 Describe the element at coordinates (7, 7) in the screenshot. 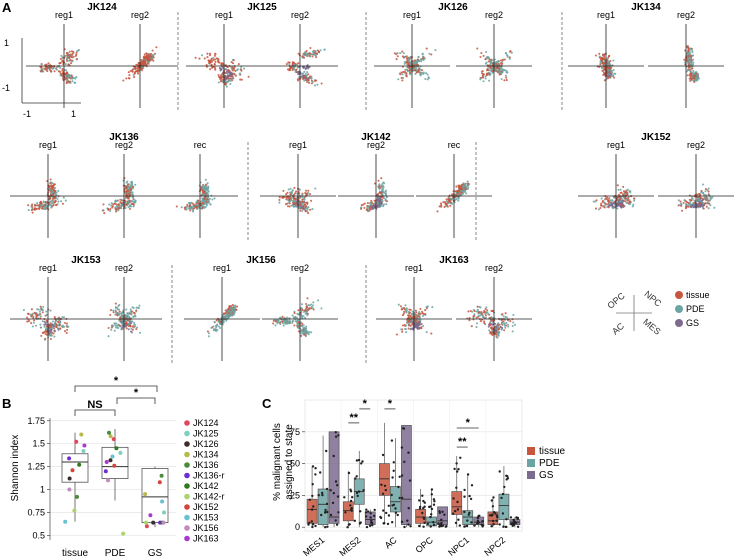

I see `panel-a-label: A` at that location.